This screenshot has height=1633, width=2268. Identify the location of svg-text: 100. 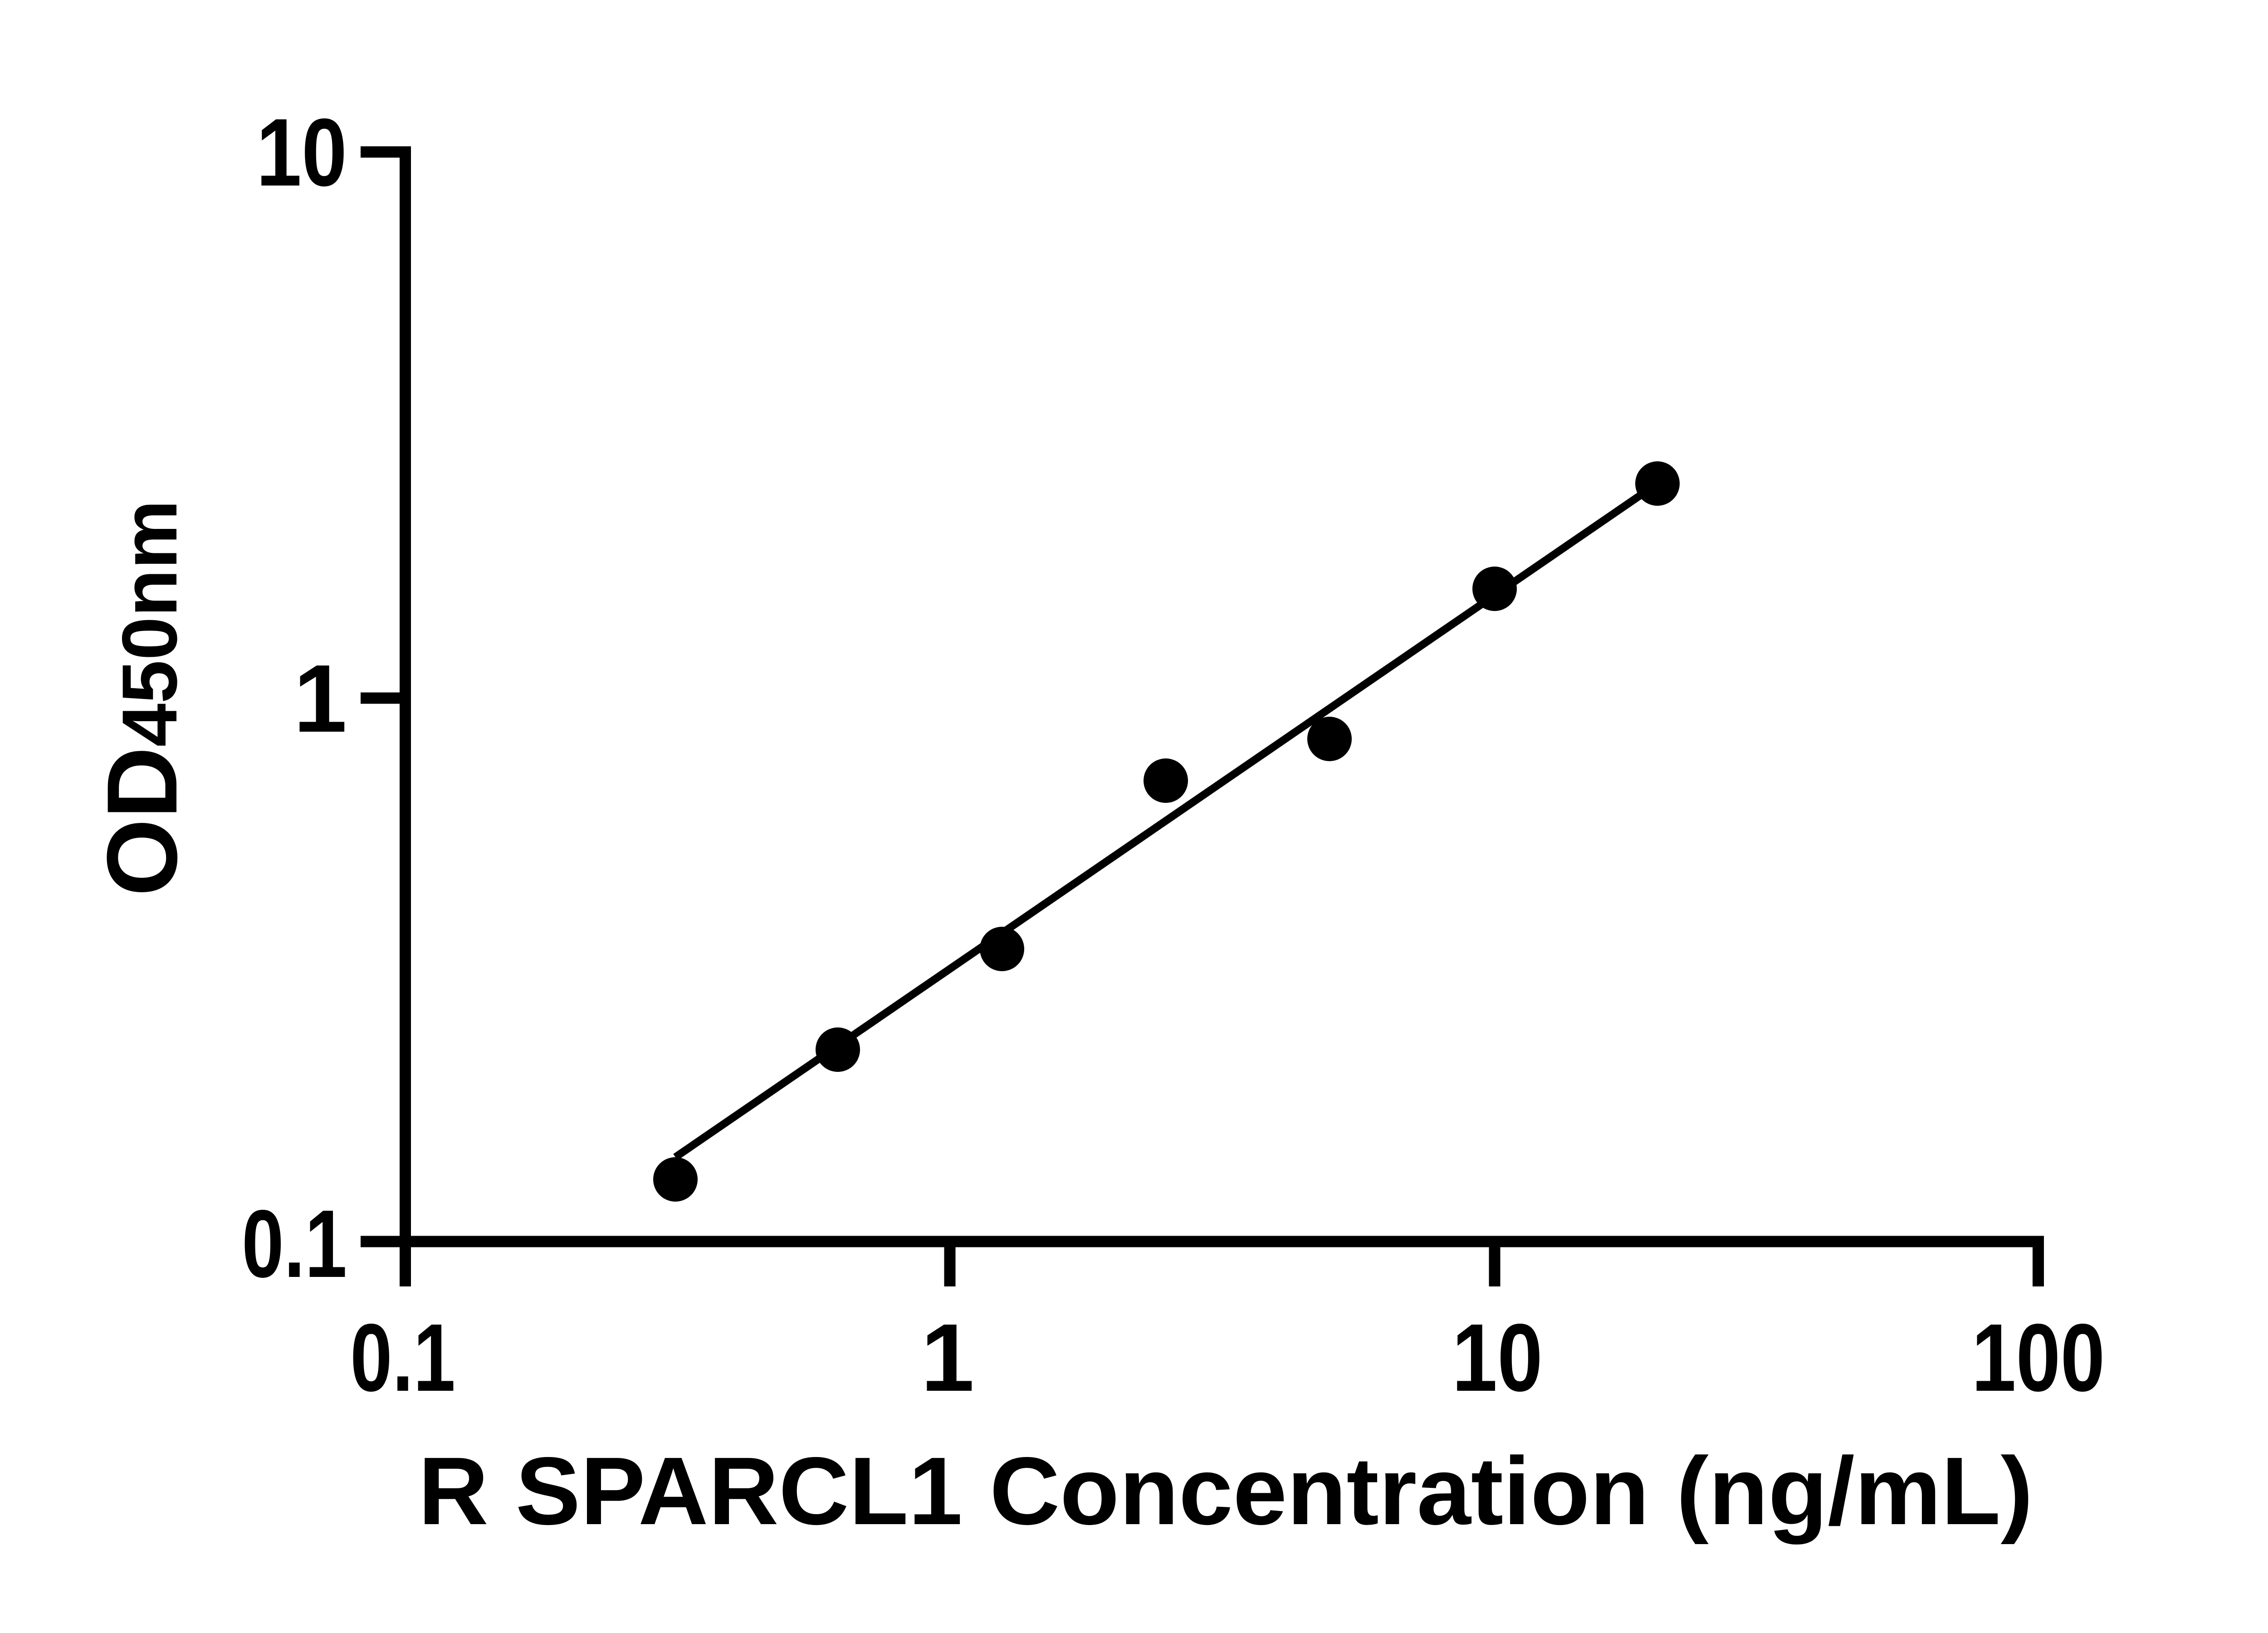
(2038, 1357).